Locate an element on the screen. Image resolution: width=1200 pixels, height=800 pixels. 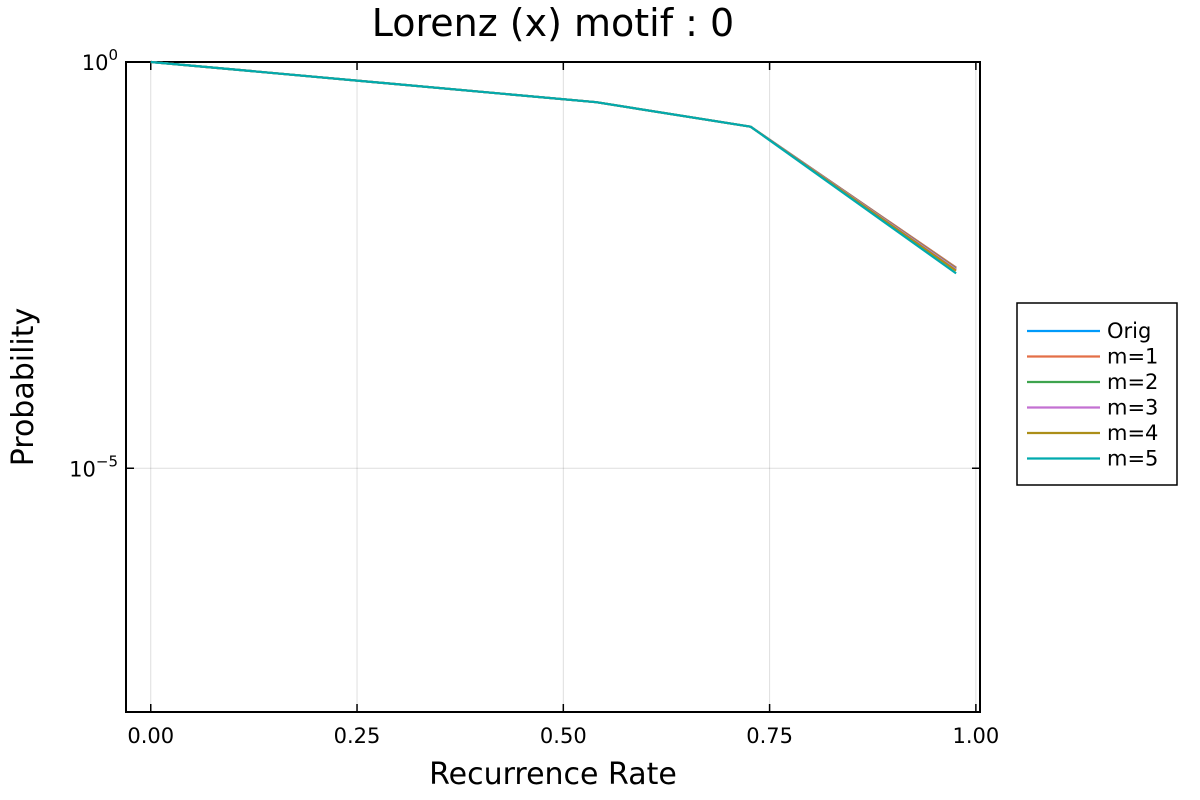
legend-label: m=1 is located at coordinates (1132, 357).